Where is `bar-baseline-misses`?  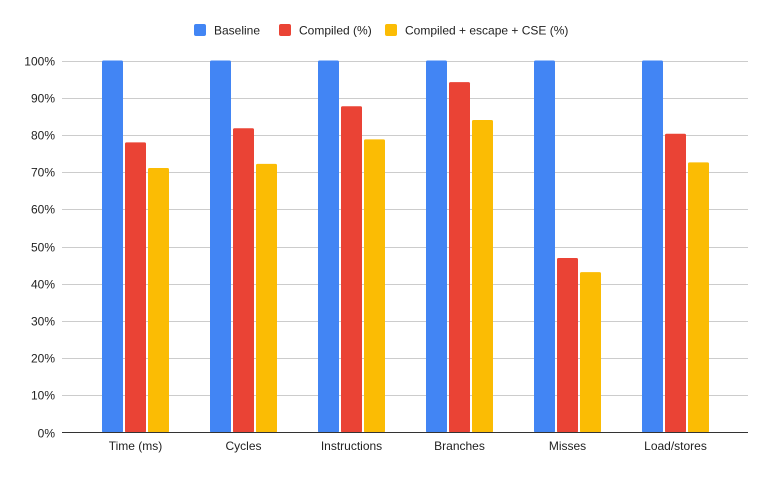 bar-baseline-misses is located at coordinates (544, 246).